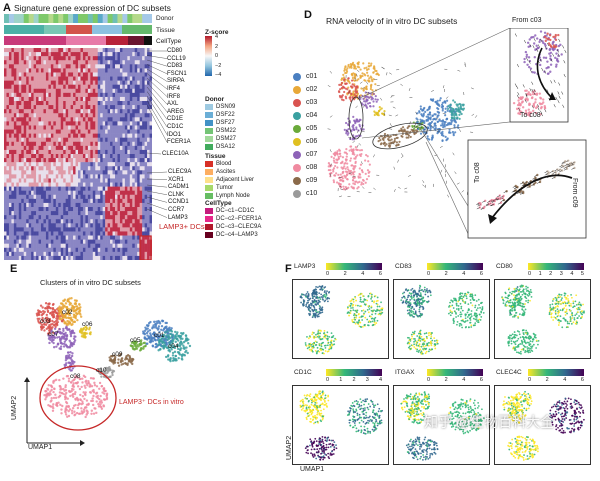 The image size is (600, 481). What do you see at coordinates (14, 269) in the screenshot?
I see `panel-e-letter: E` at bounding box center [14, 269].